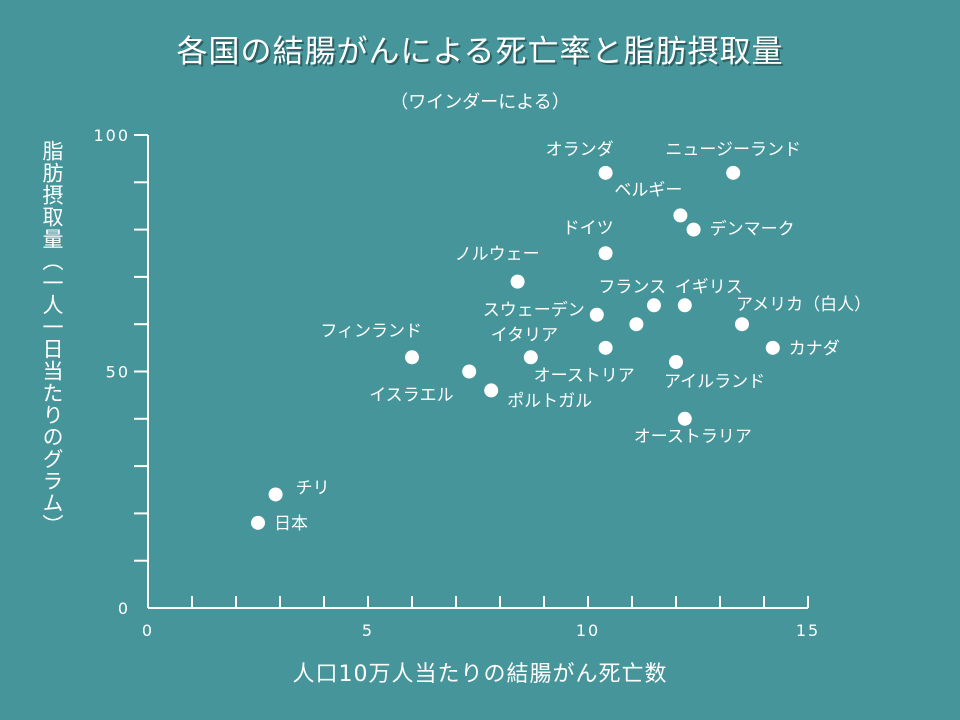 The image size is (960, 720). What do you see at coordinates (580, 150) in the screenshot?
I see `point-label: オランダ` at bounding box center [580, 150].